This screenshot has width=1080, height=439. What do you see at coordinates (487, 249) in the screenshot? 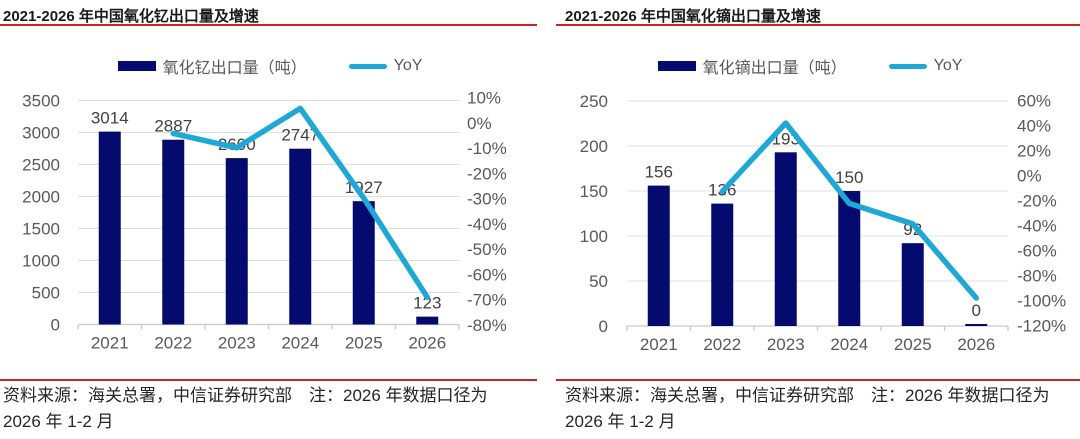
I see `right-axis-tick-label: -50%` at bounding box center [487, 249].